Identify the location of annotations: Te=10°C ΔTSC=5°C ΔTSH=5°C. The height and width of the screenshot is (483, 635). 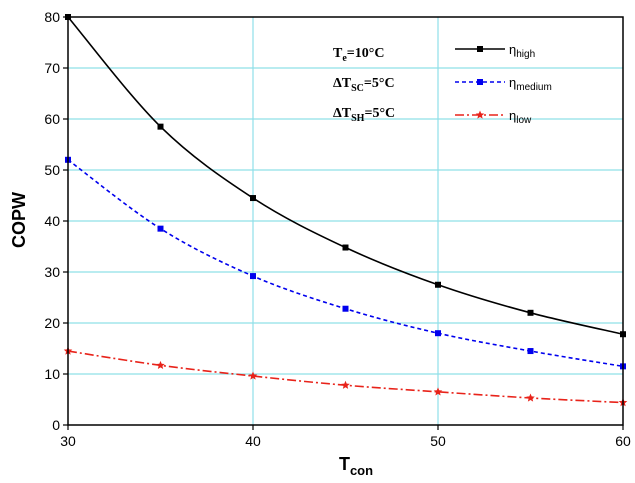
(364, 85).